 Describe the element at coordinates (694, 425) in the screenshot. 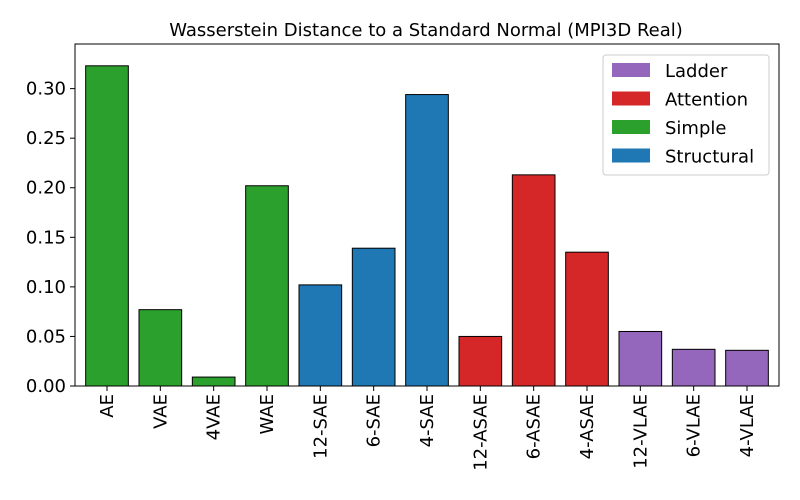

I see `x-tick-label: 6-VLAE` at that location.